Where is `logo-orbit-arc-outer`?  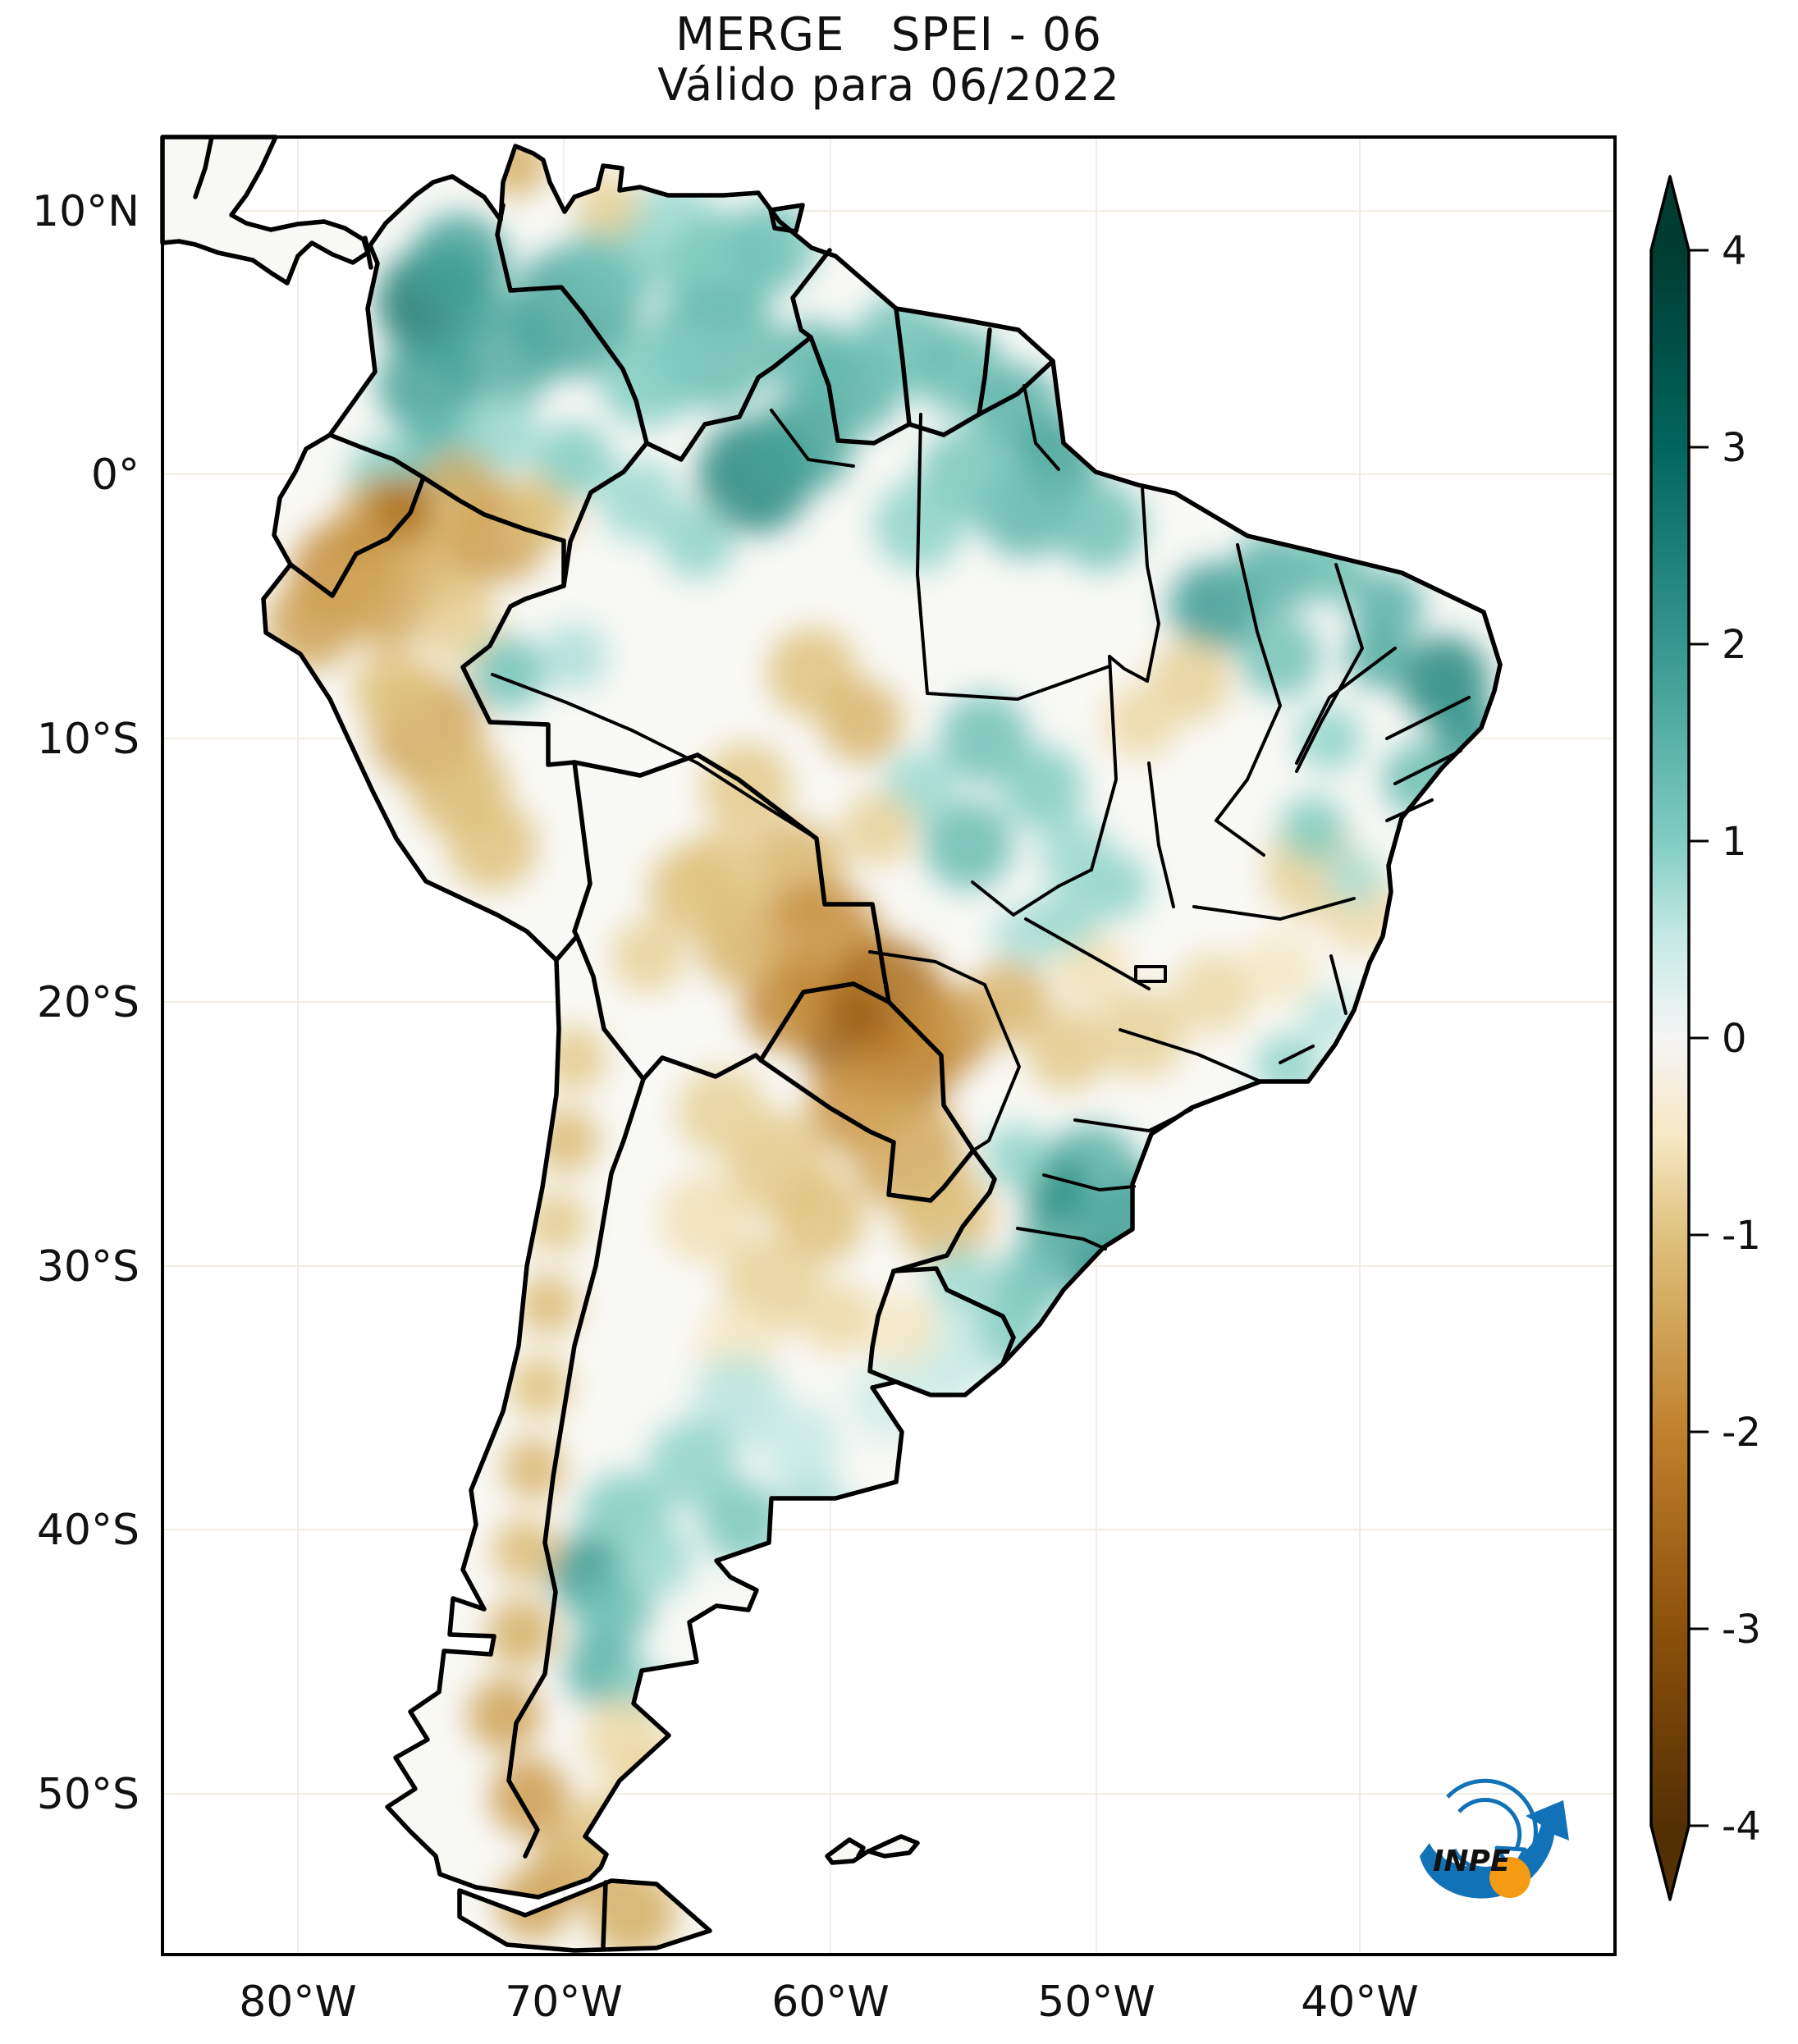
logo-orbit-arc-outer is located at coordinates (1487, 1831).